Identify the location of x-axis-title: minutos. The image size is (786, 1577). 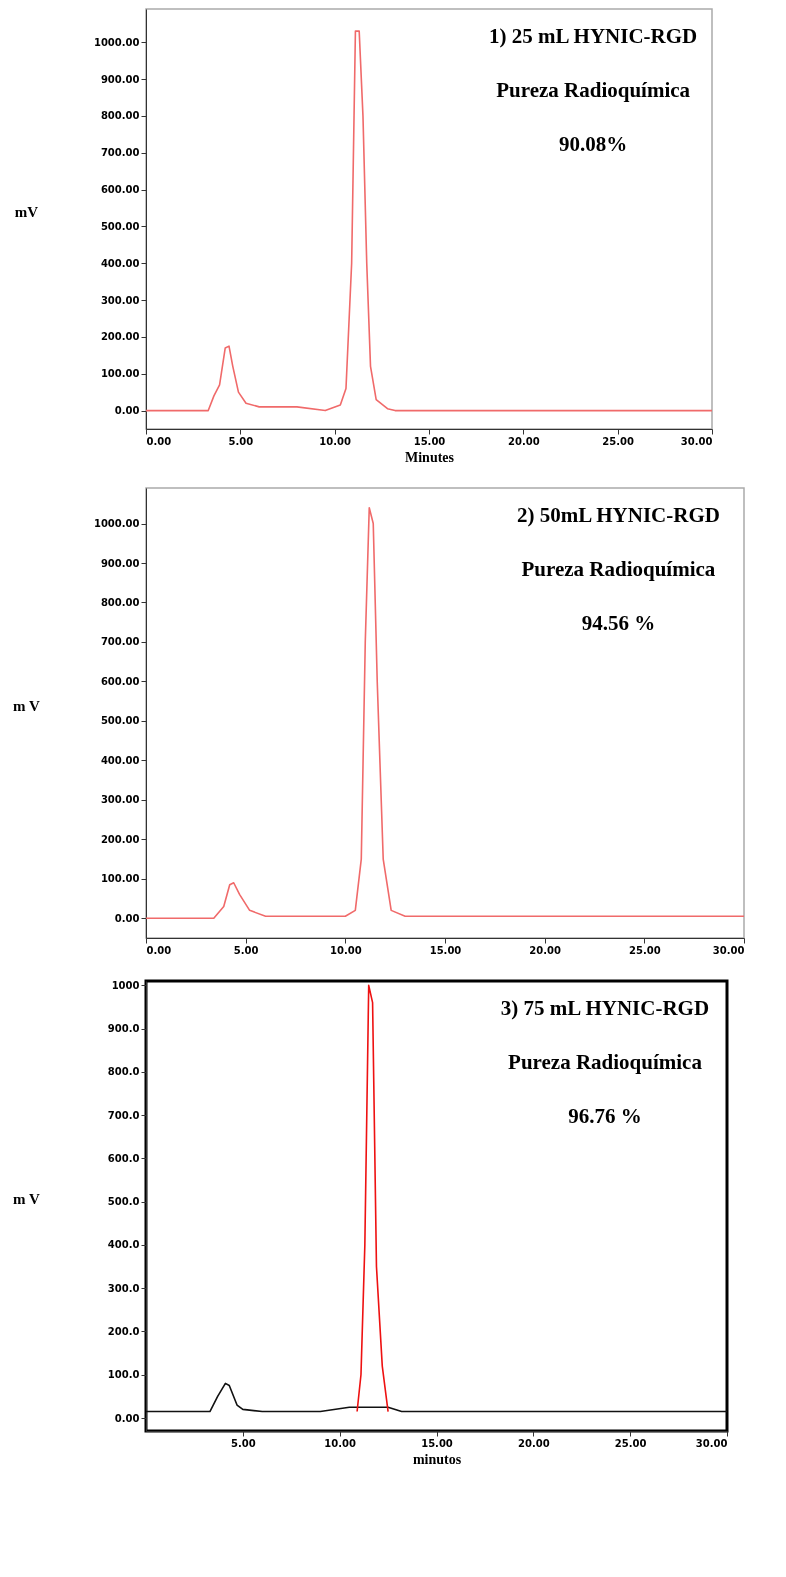
(437, 1459).